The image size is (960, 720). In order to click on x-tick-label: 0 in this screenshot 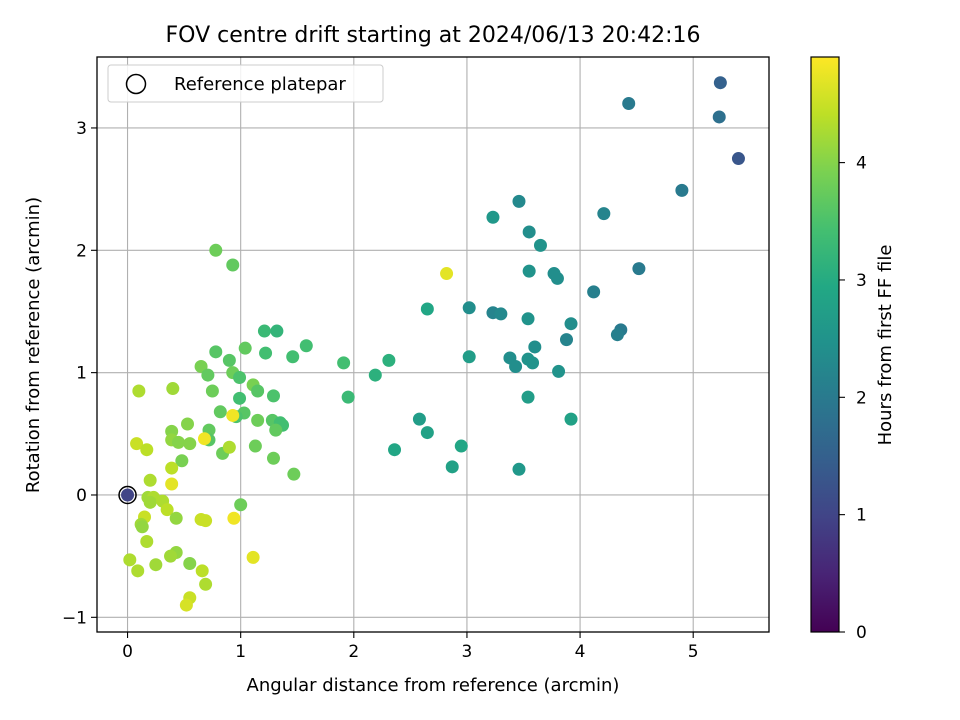, I will do `click(127, 652)`.